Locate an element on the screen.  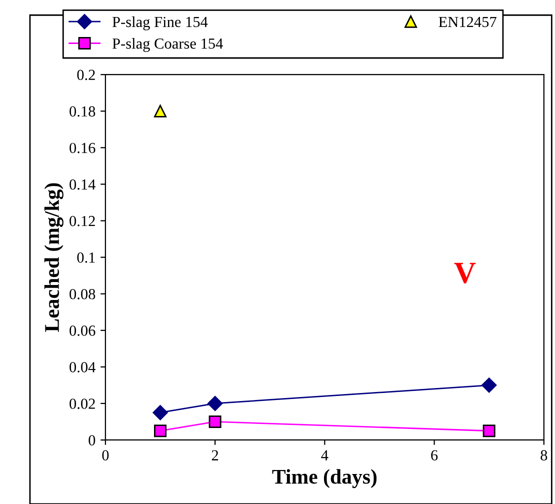
x-tick-label: 8 is located at coordinates (544, 455).